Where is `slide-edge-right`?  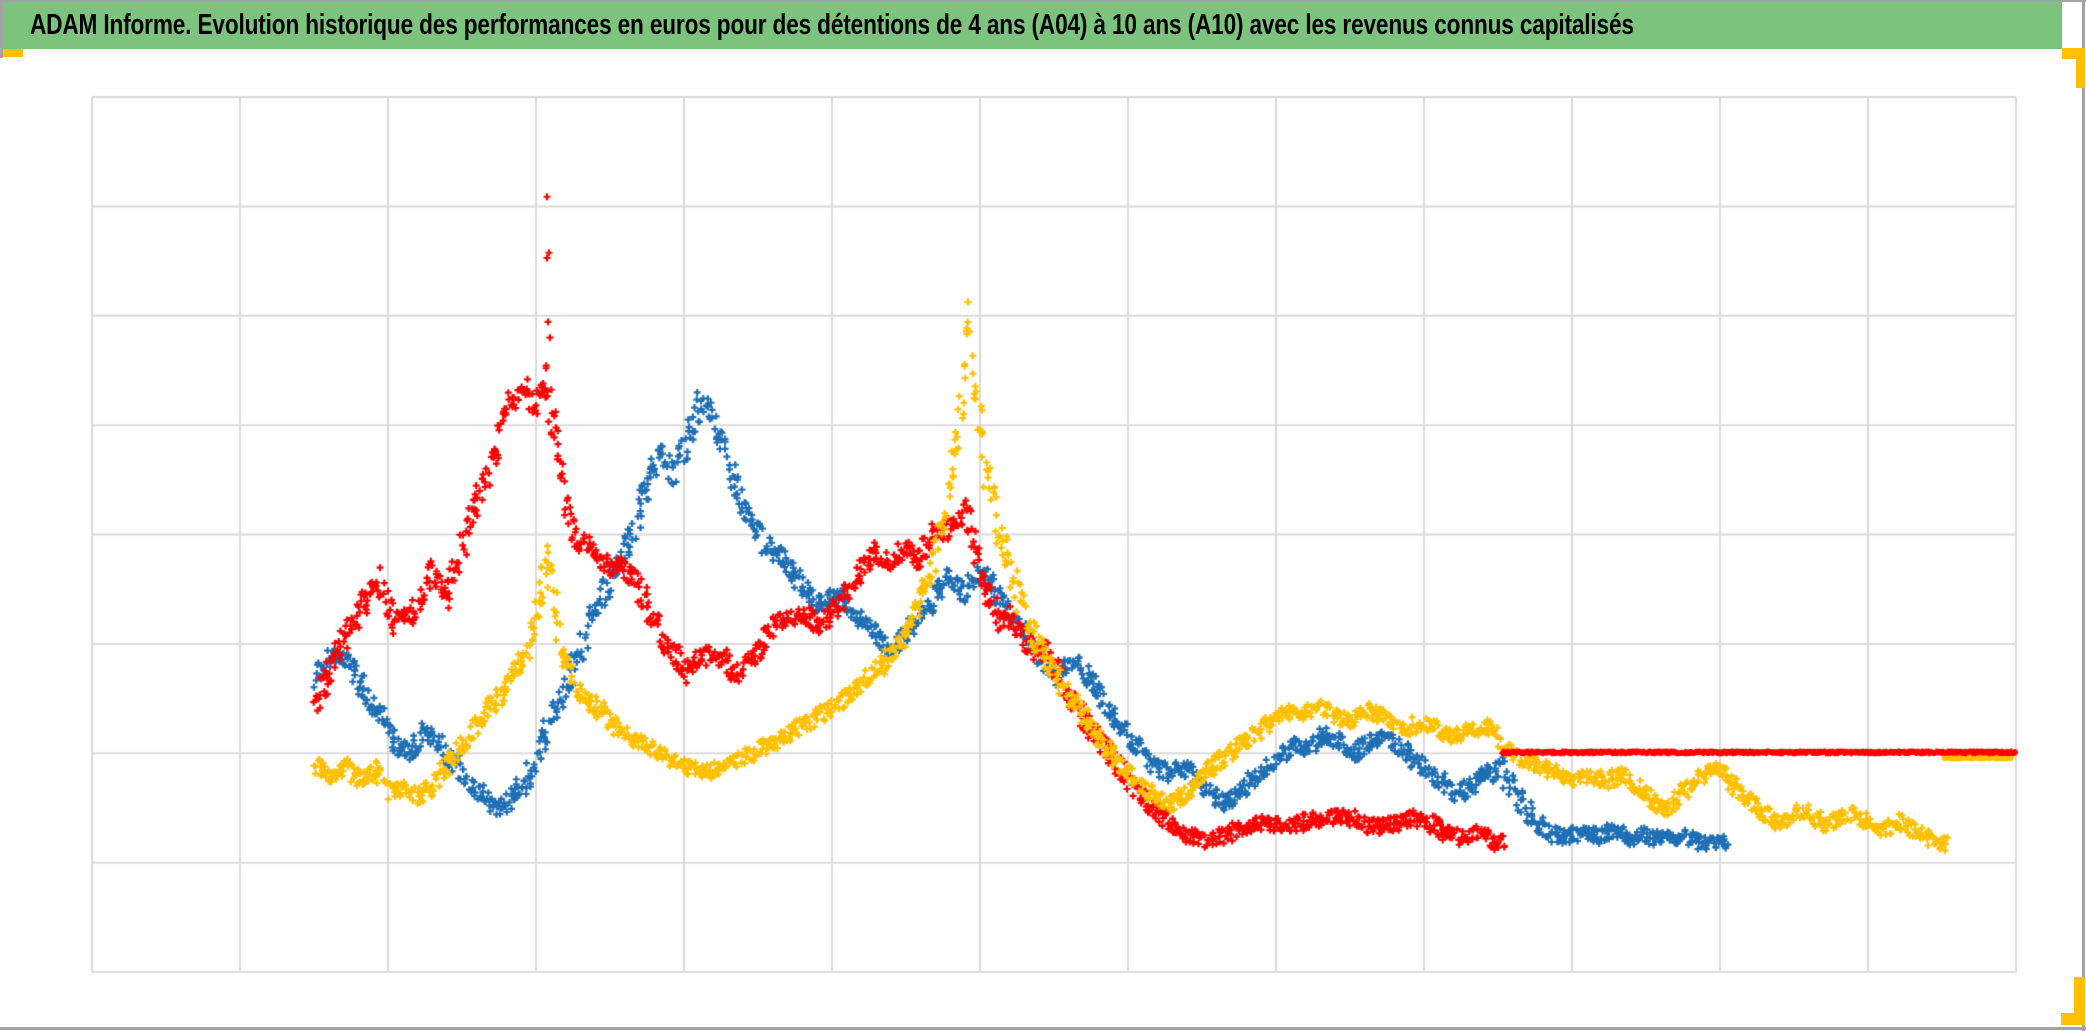
slide-edge-right is located at coordinates (2083, 515).